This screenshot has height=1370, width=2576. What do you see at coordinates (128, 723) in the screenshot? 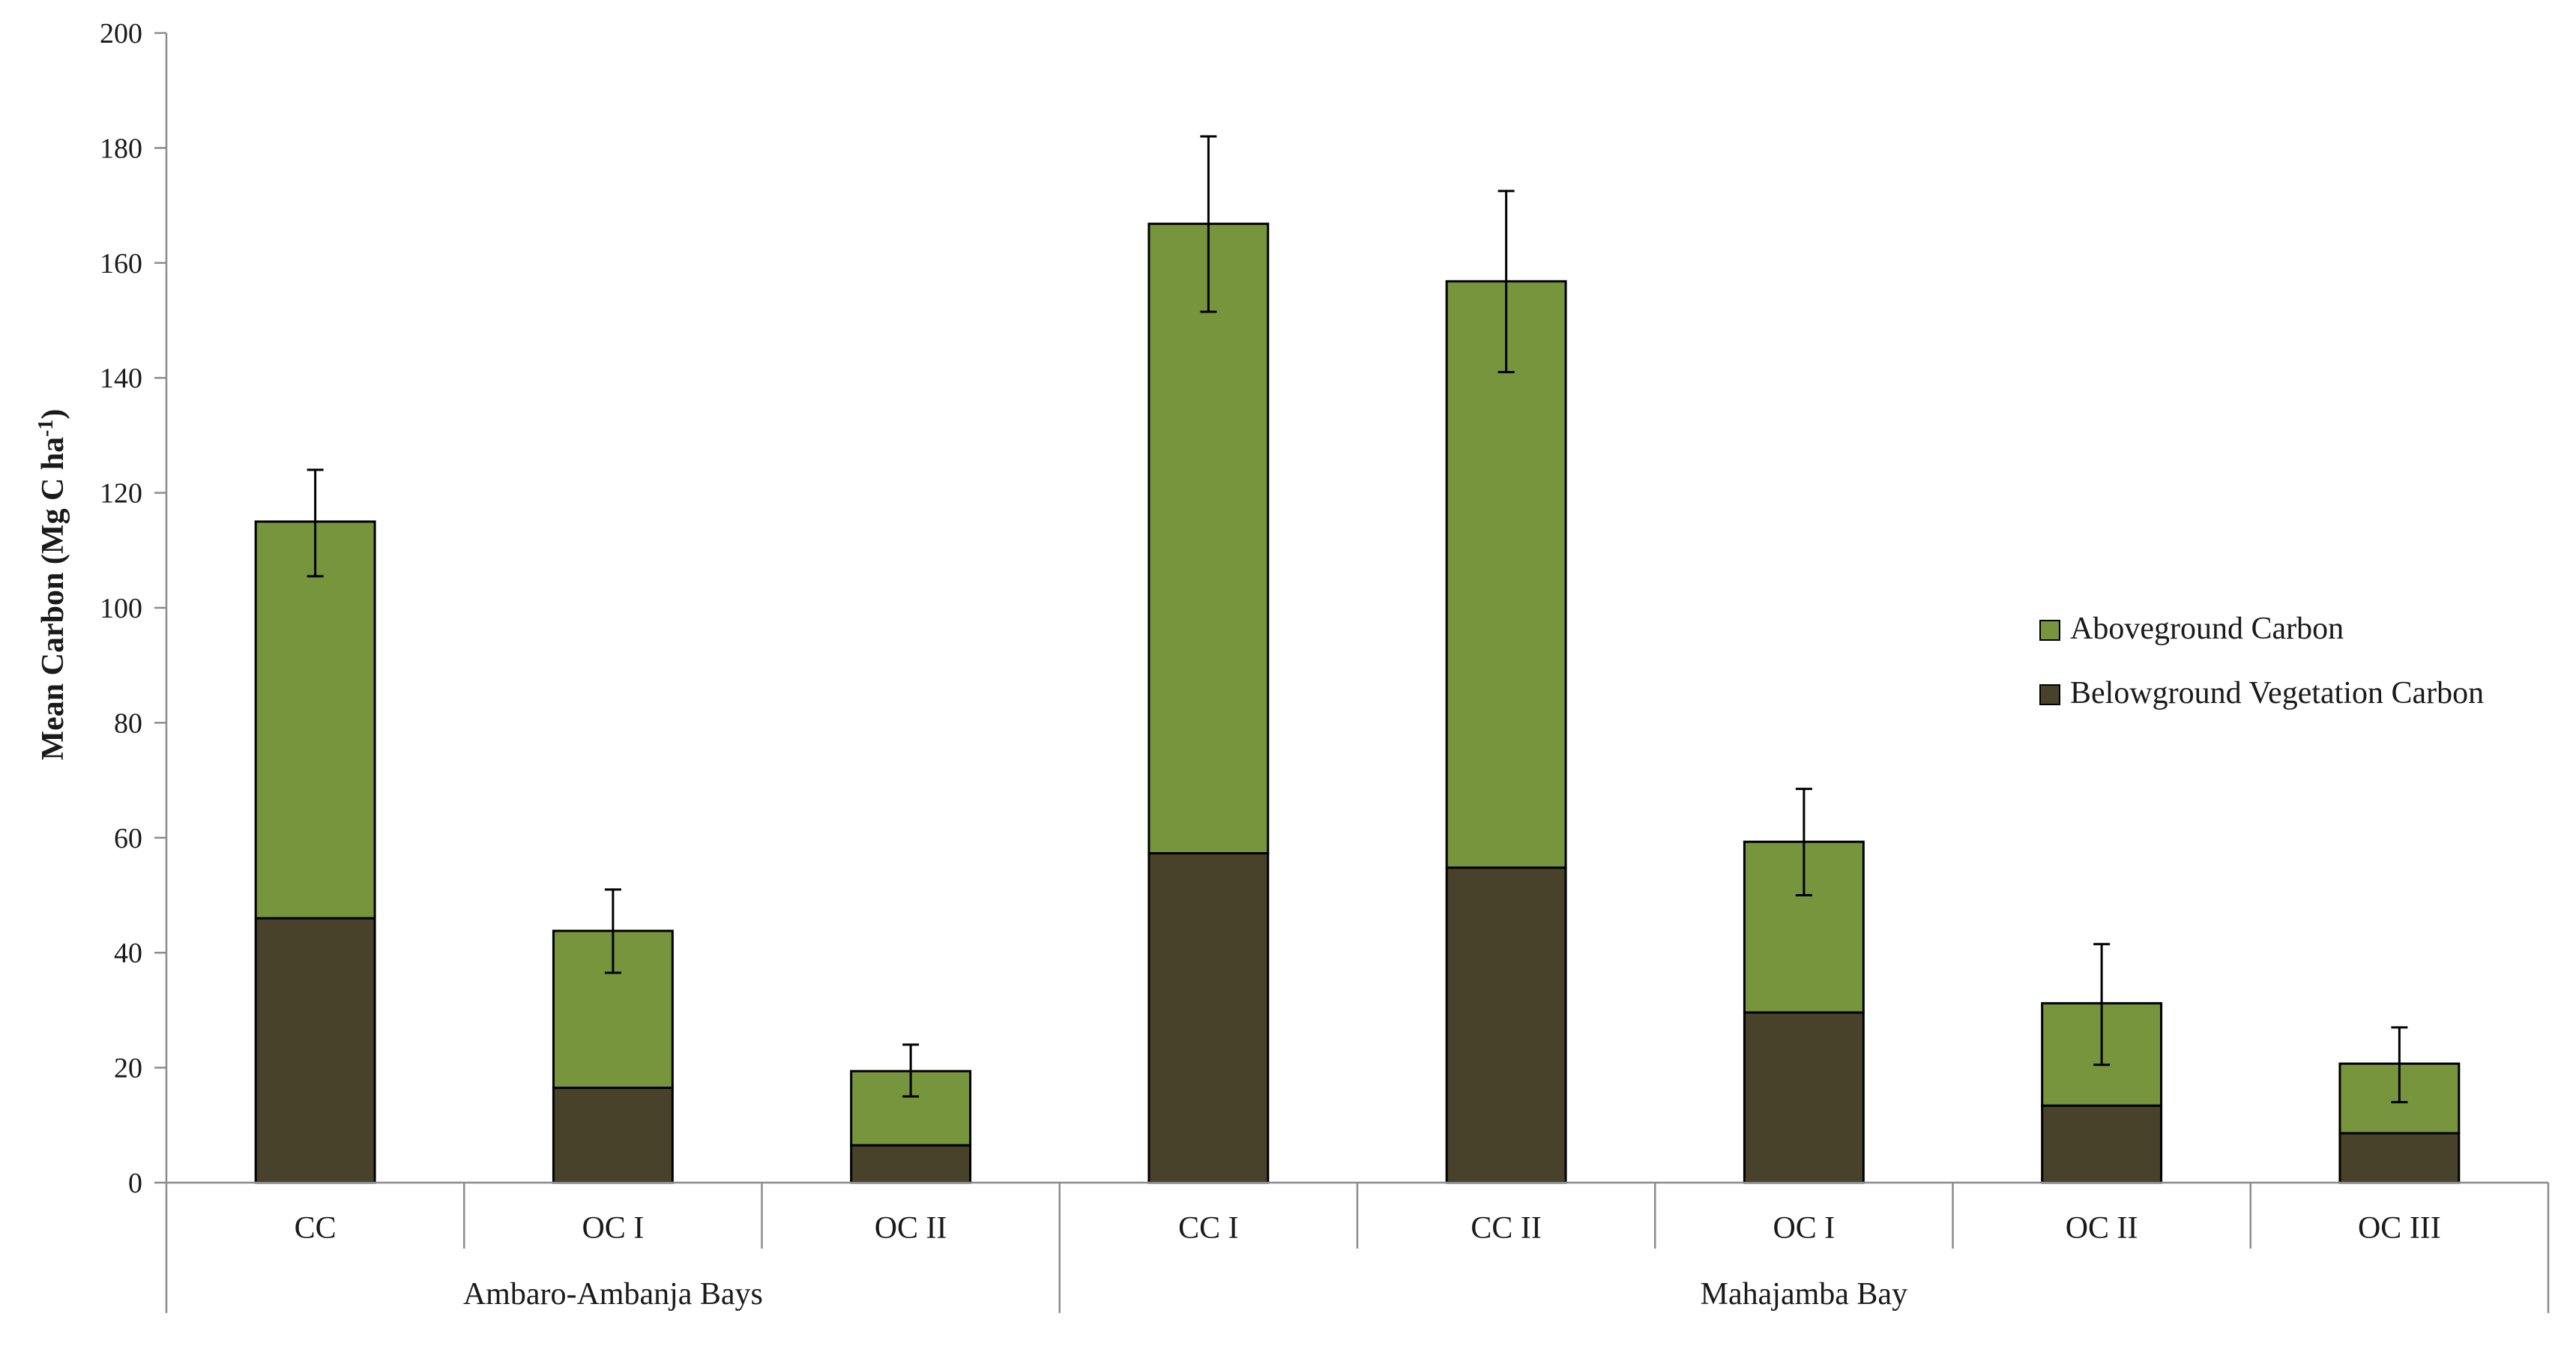
I see `y-tick-label: 80` at bounding box center [128, 723].